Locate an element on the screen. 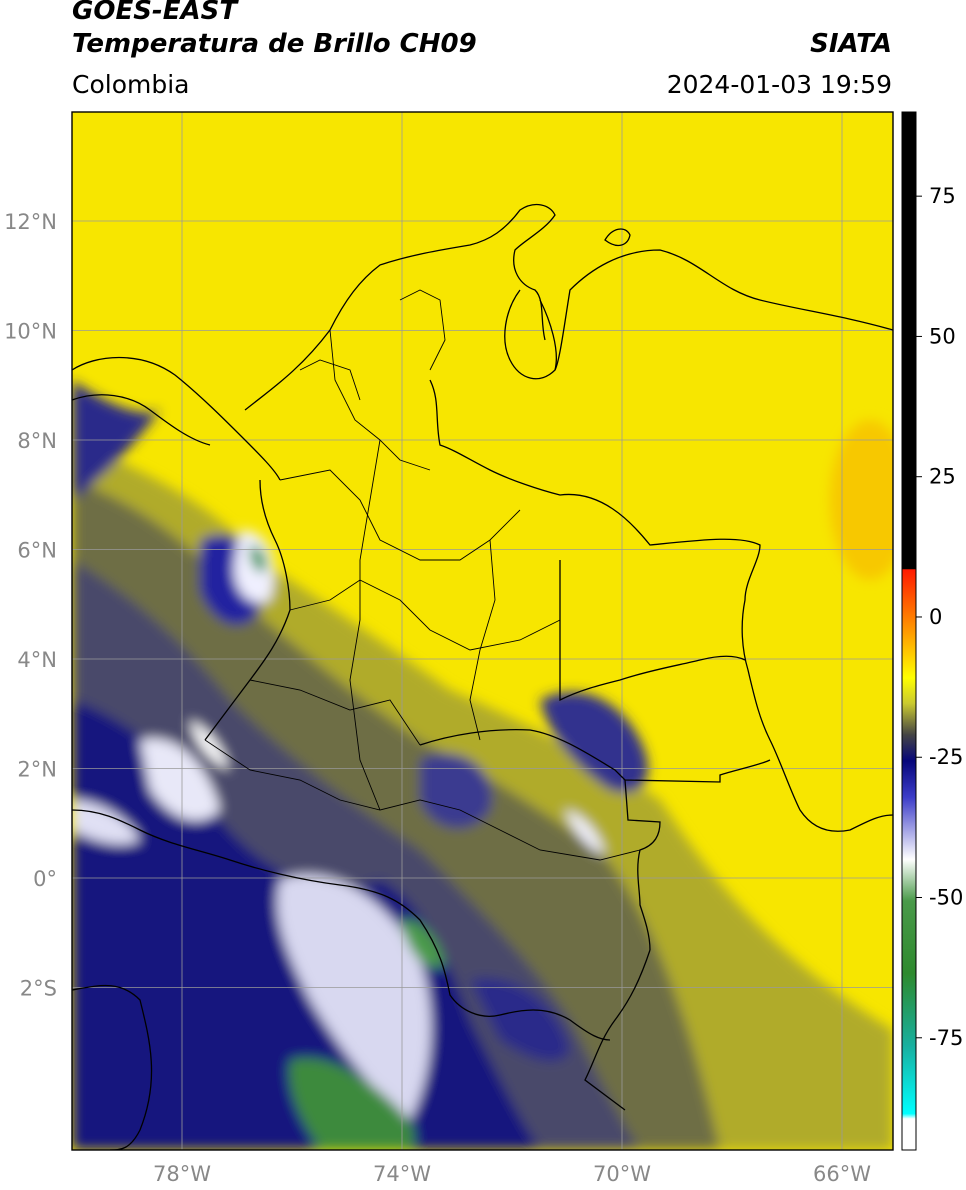 The image size is (966, 1190). colorbar-tick-label: 0 is located at coordinates (935, 617).